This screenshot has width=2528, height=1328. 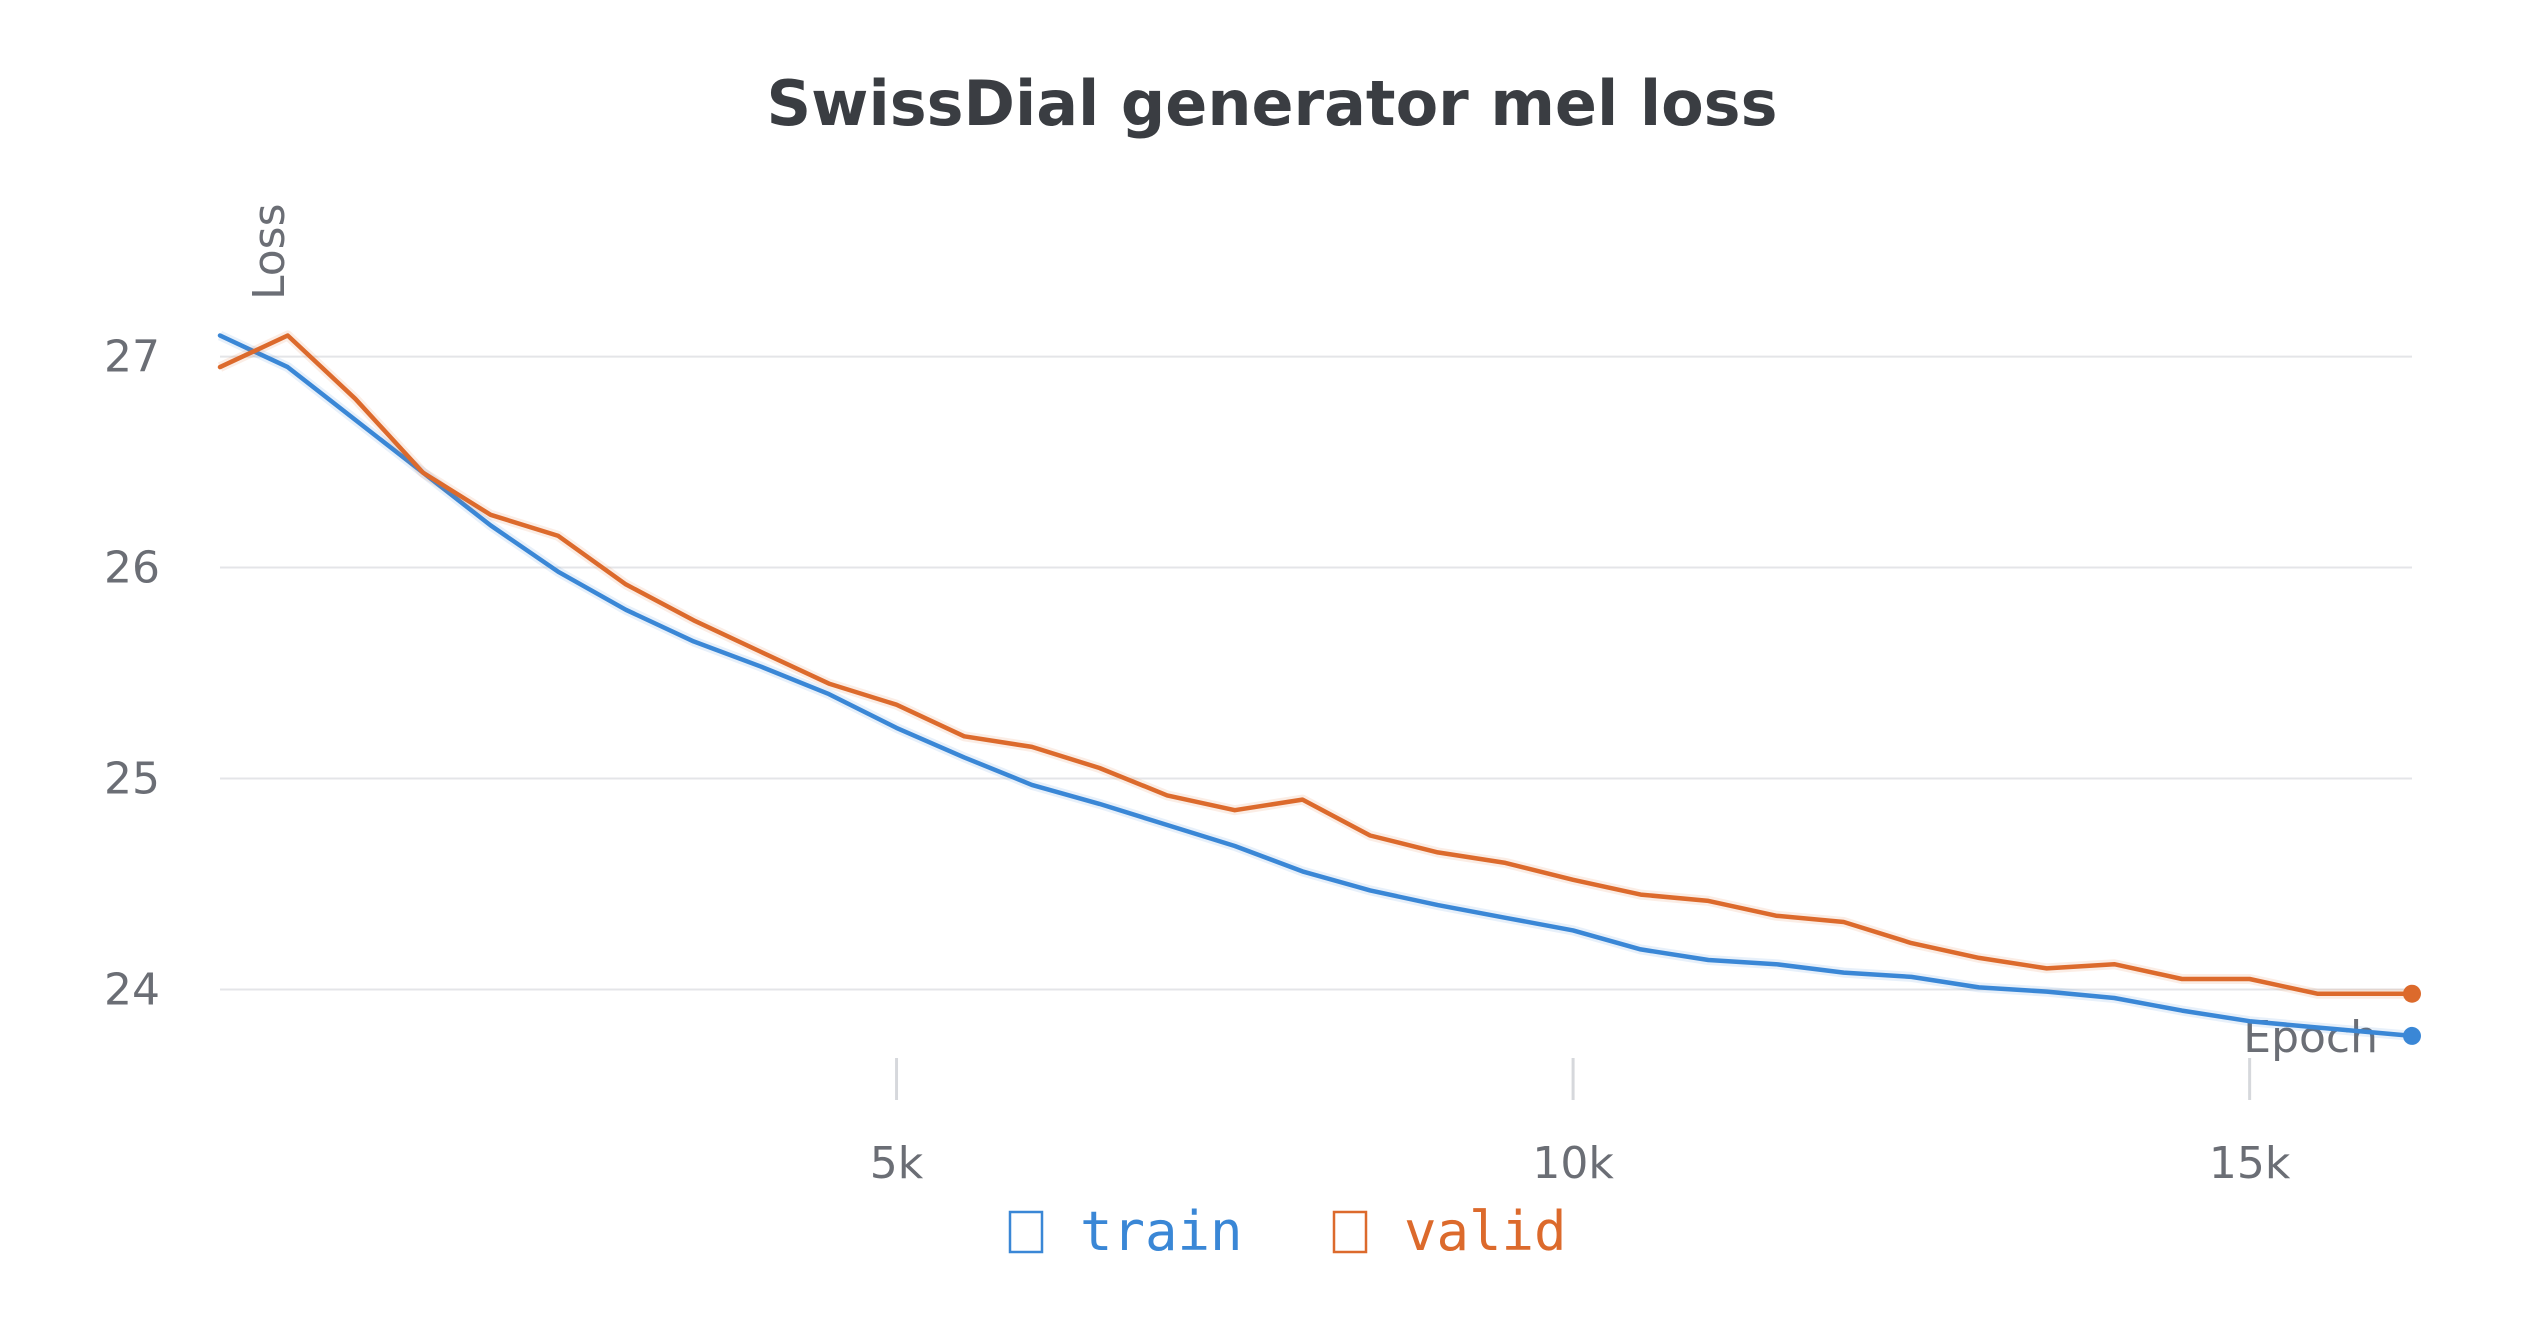 I want to click on y-tick-label-0: 24, so click(x=132, y=990).